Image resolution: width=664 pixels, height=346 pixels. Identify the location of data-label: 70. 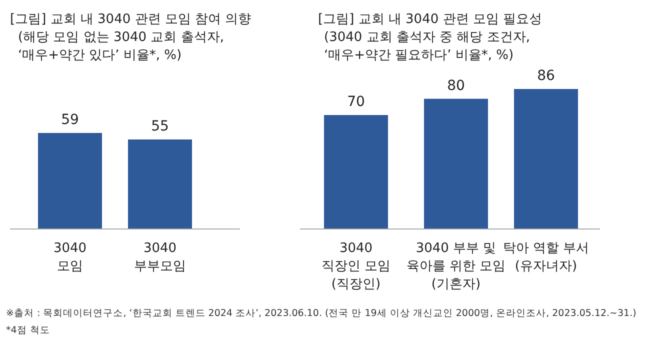
(356, 102).